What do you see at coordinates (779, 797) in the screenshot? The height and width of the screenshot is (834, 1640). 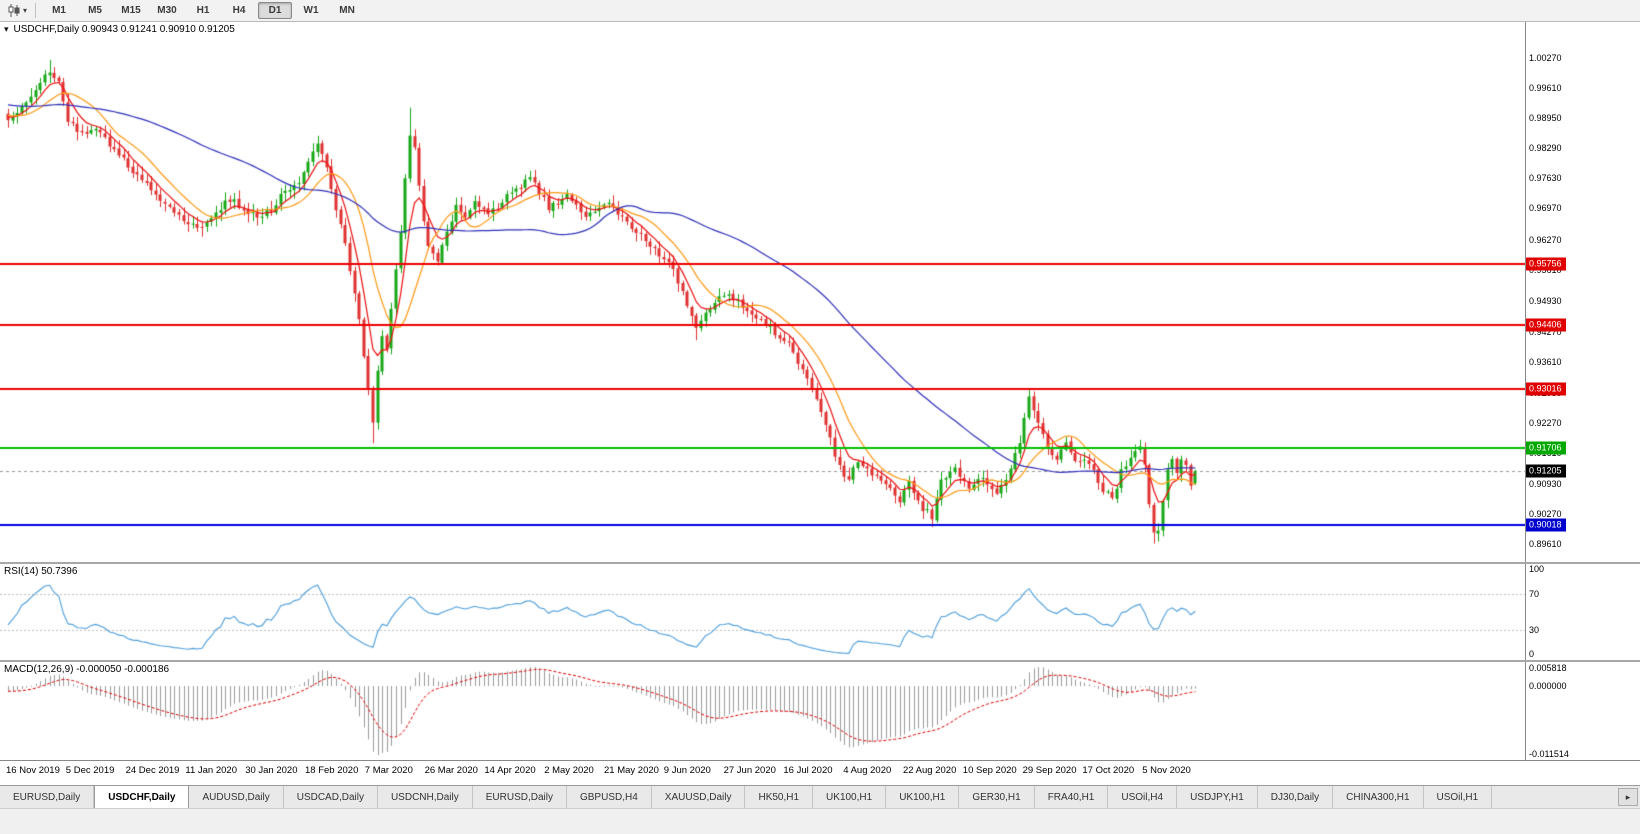 I see `chart-tab-hk50-h1: HK50,H1` at bounding box center [779, 797].